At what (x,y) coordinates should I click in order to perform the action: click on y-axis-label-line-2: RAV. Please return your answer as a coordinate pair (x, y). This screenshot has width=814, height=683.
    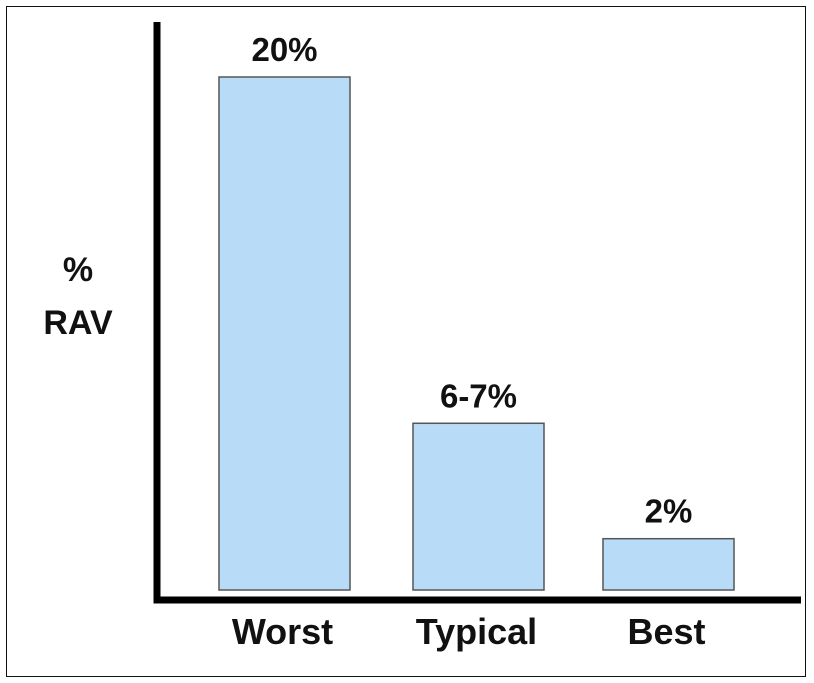
    Looking at the image, I should click on (78, 323).